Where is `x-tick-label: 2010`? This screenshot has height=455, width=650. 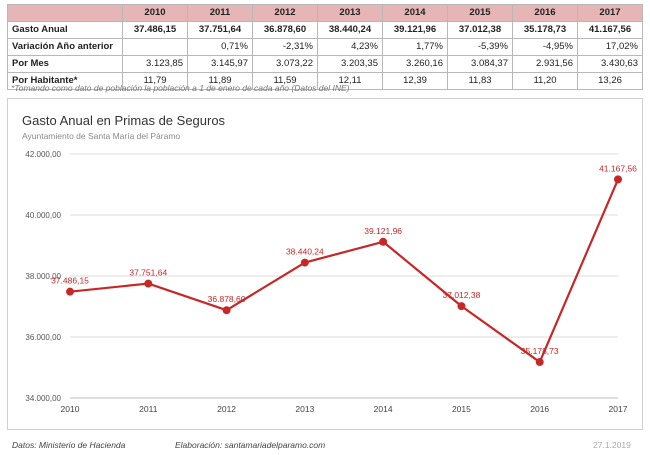 x-tick-label: 2010 is located at coordinates (70, 409).